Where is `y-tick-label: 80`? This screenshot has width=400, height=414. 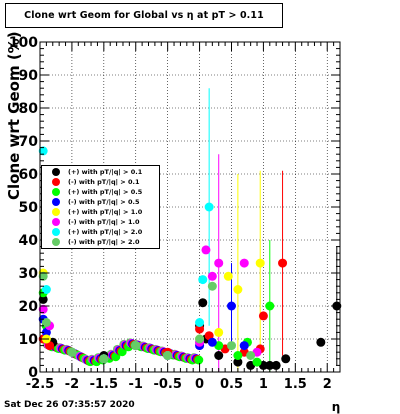
y-tick-label: 80 is located at coordinates (29, 109).